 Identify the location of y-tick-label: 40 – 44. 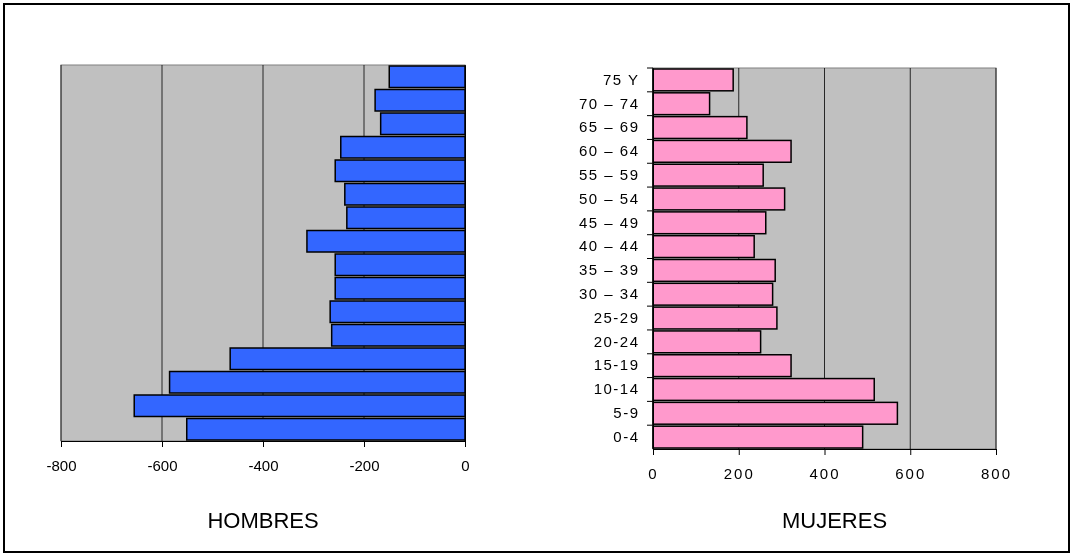
(609, 246).